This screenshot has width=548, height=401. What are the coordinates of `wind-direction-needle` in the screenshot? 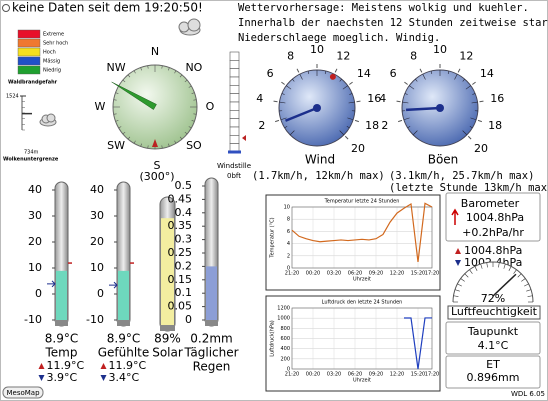 It's located at (134, 95).